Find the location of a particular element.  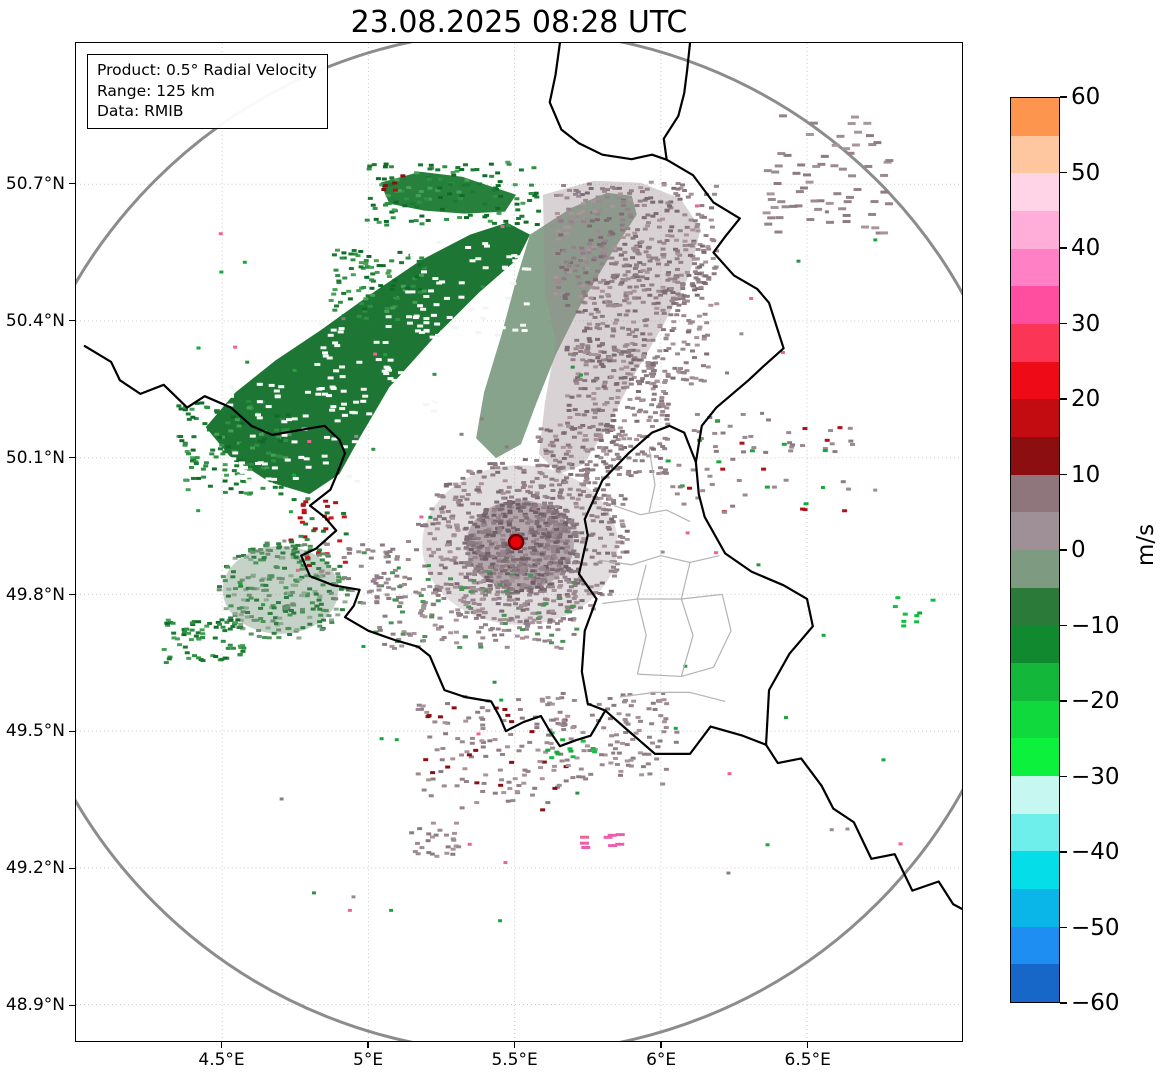

colorbar-tick-label: 10 is located at coordinates (1086, 474).